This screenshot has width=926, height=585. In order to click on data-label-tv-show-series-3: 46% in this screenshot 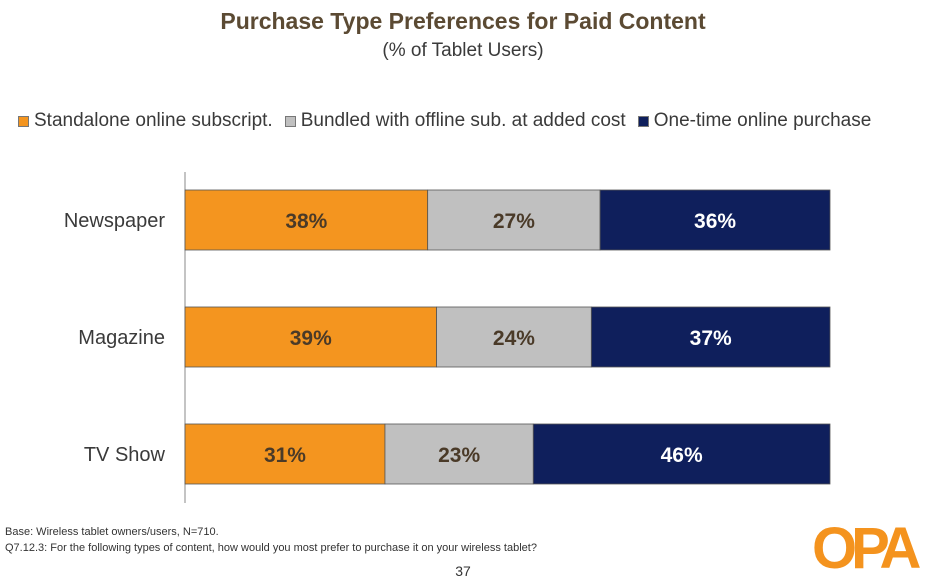, I will do `click(682, 455)`.